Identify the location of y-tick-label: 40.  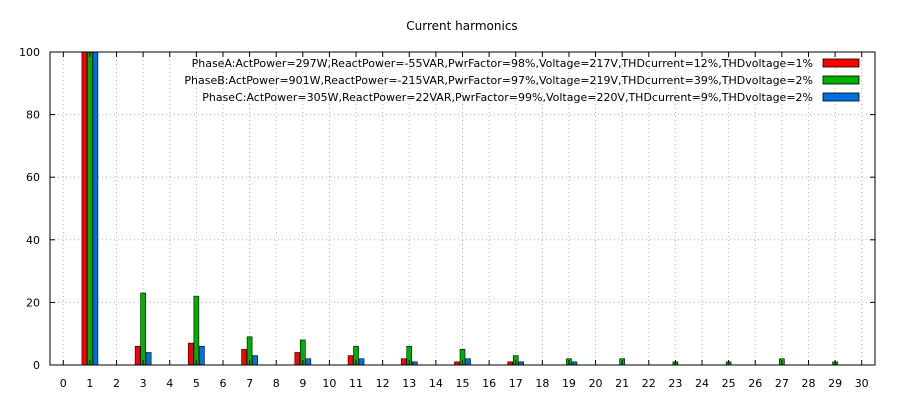
(33, 240).